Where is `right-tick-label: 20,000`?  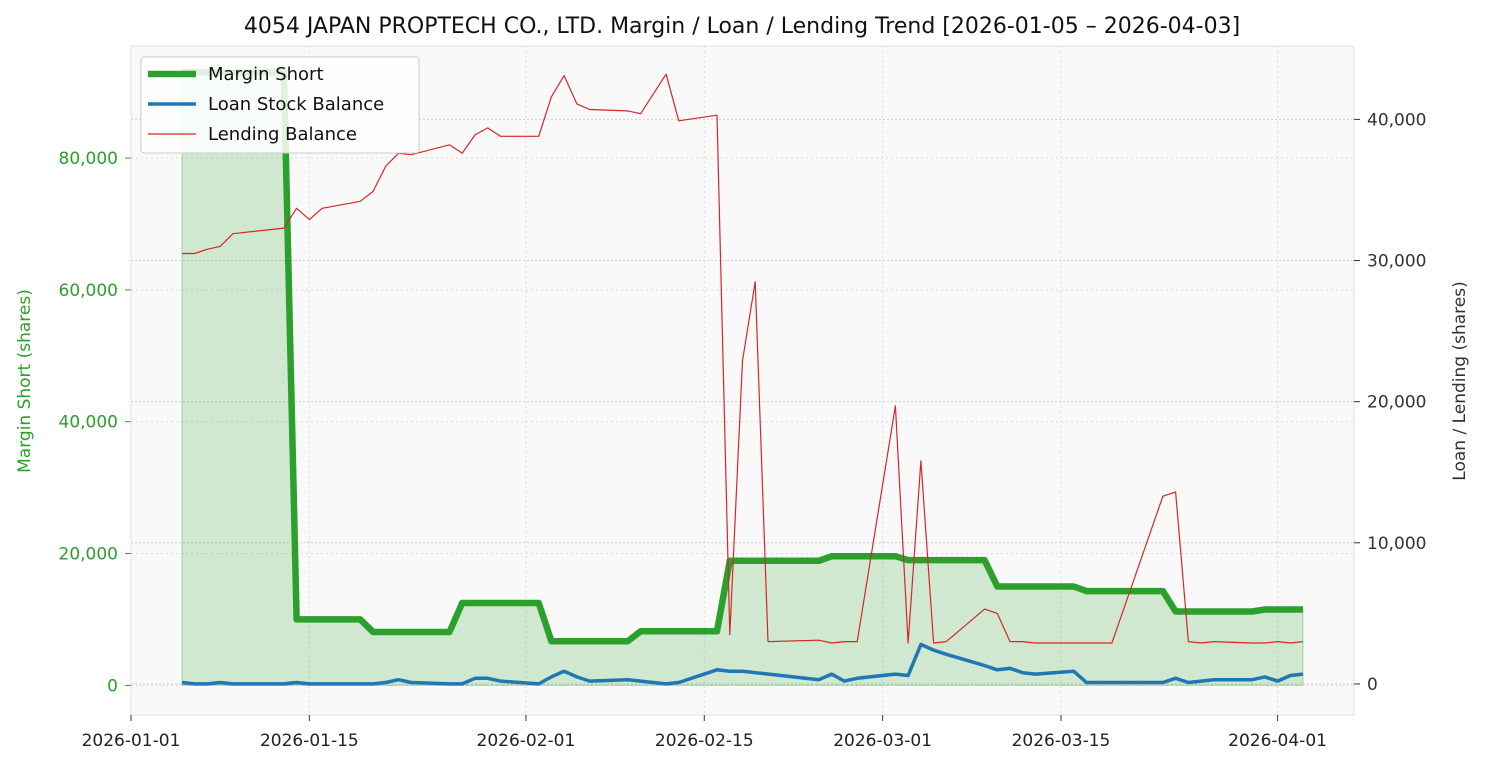 right-tick-label: 20,000 is located at coordinates (1396, 403).